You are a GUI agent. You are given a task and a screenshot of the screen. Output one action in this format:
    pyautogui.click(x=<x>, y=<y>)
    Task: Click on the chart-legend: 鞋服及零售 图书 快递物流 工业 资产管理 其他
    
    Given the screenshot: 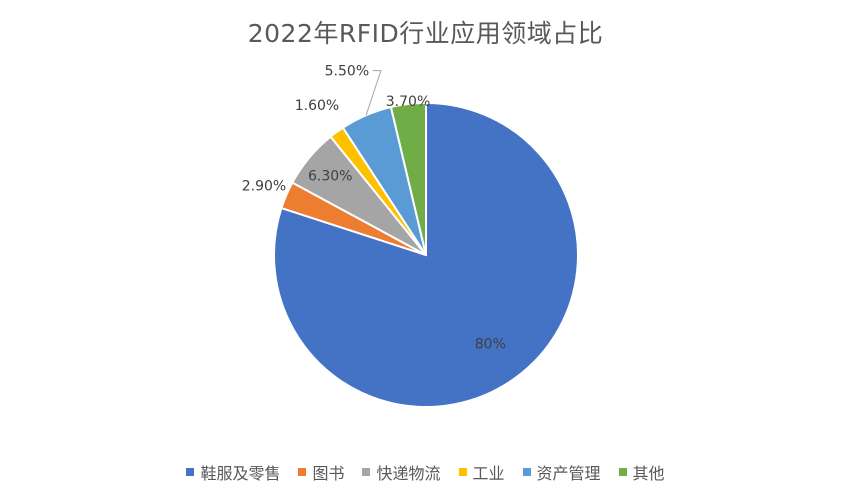 What is the action you would take?
    pyautogui.click(x=425, y=472)
    